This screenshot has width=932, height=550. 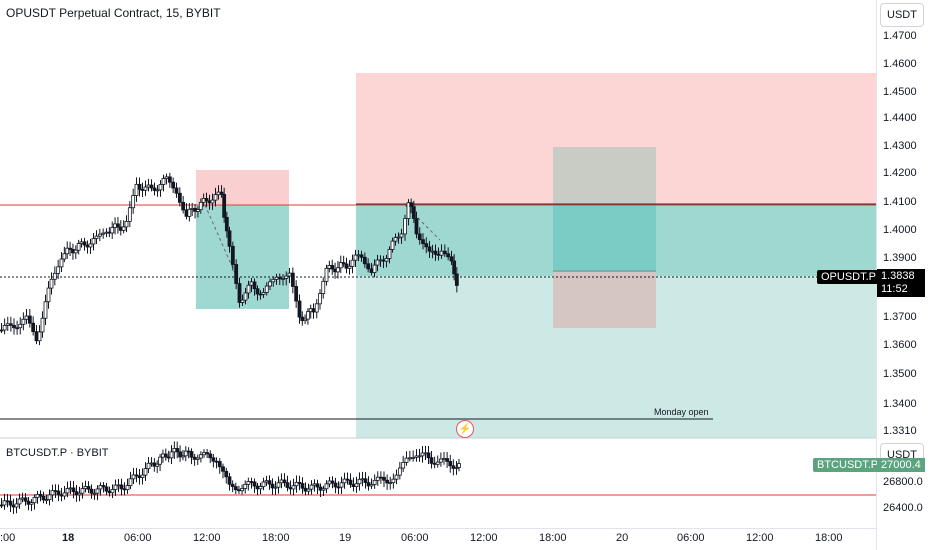 What do you see at coordinates (900, 92) in the screenshot?
I see `price-tick: 1.4500` at bounding box center [900, 92].